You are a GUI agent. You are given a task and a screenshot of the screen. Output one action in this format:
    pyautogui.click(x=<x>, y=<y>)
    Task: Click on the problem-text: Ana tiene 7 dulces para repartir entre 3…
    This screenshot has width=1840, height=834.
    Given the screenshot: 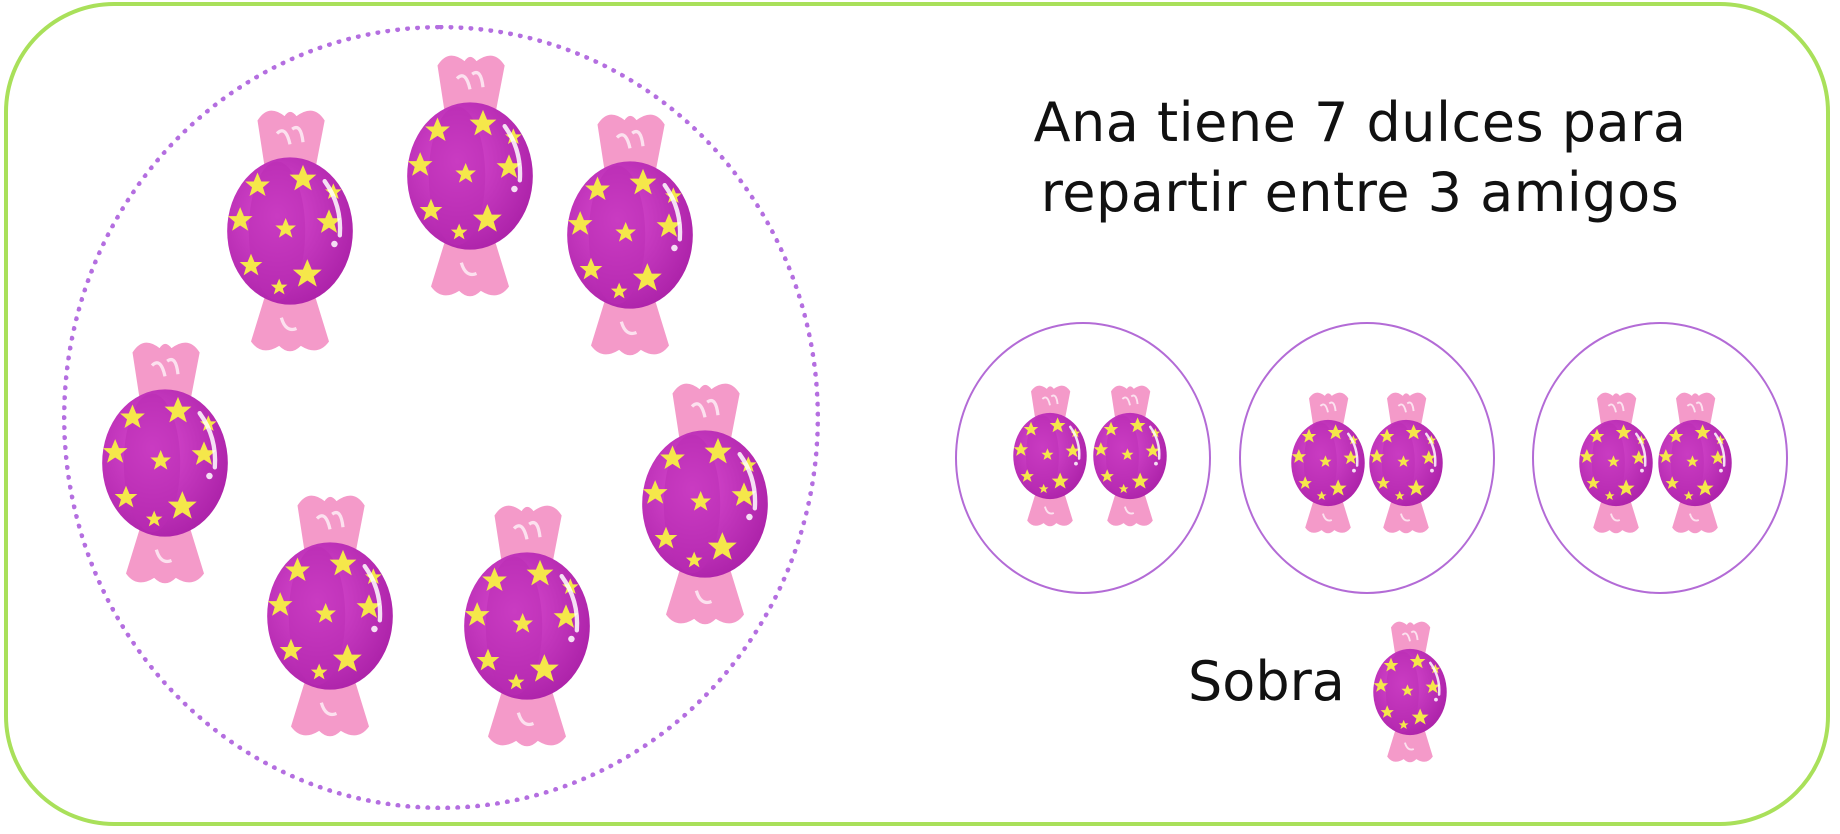 What is the action you would take?
    pyautogui.click(x=1360, y=158)
    